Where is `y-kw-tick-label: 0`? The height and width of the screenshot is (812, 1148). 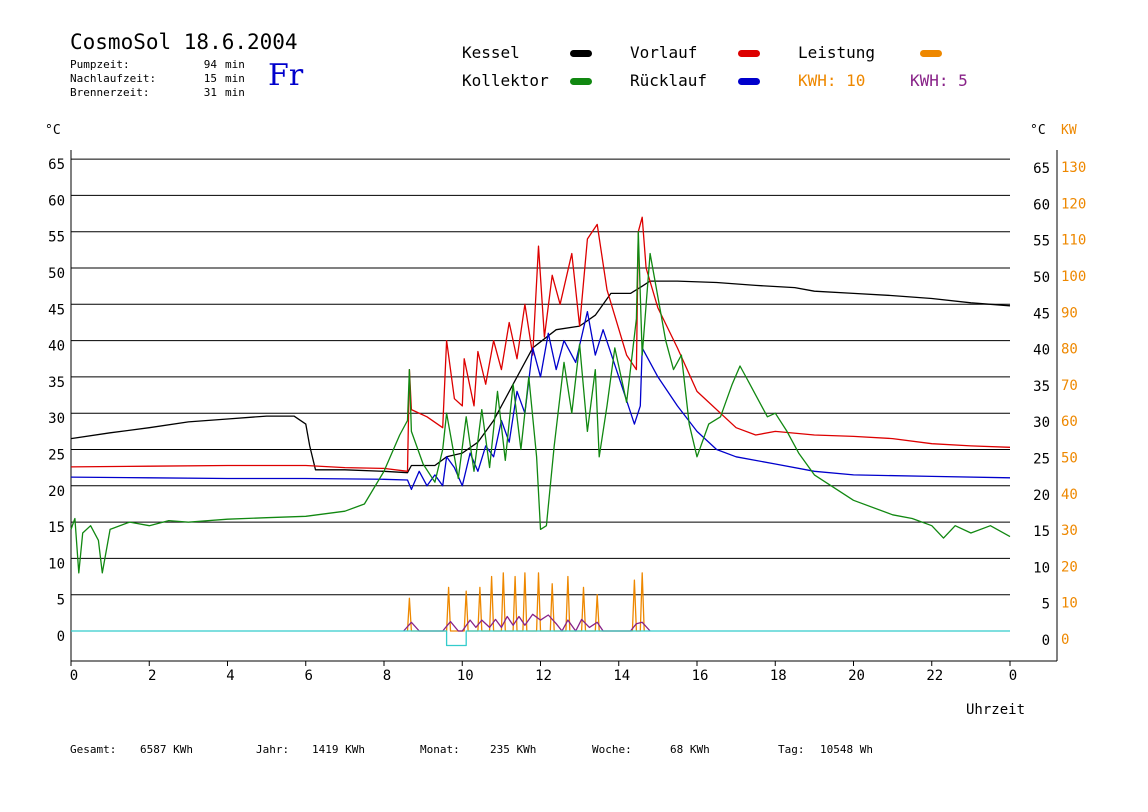 y-kw-tick-label: 0 is located at coordinates (1065, 640).